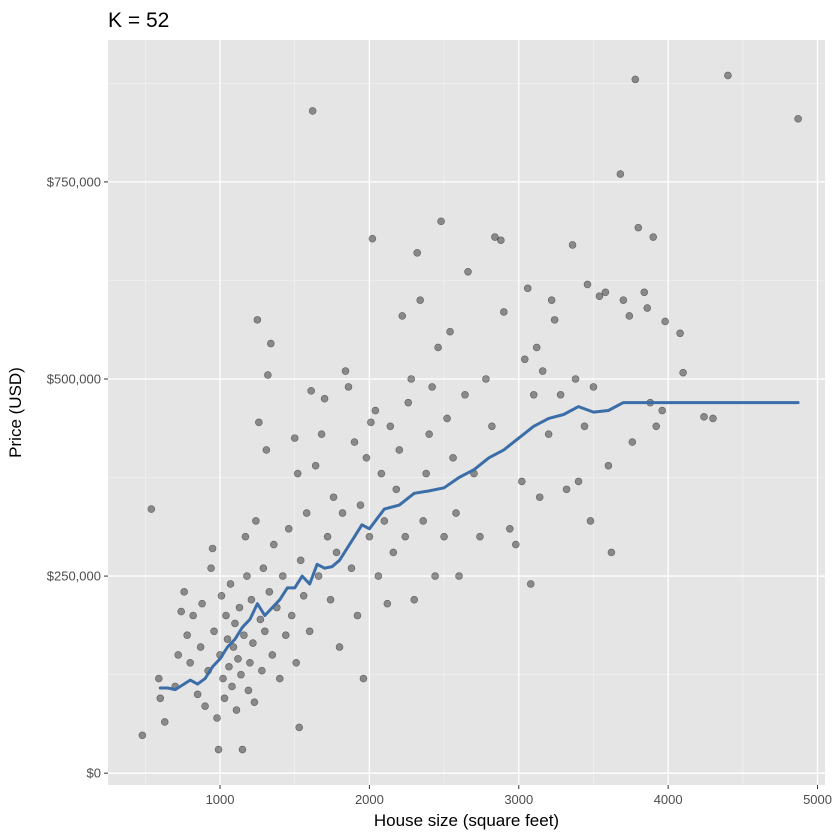 The image size is (840, 840). I want to click on x-tick-label: 1000, so click(220, 799).